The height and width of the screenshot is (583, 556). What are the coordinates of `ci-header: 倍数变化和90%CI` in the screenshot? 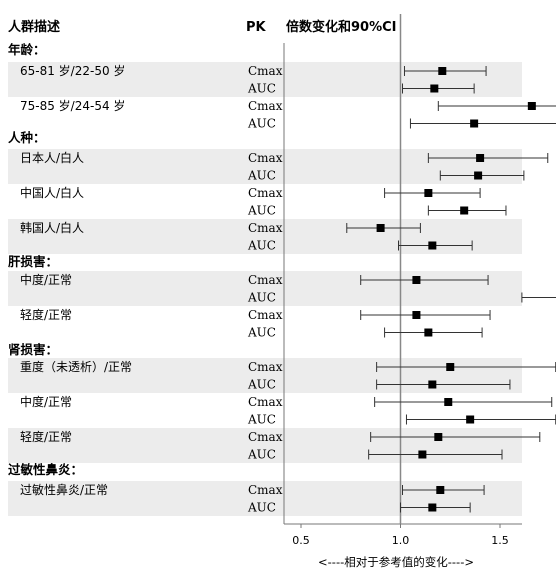 It's located at (341, 27).